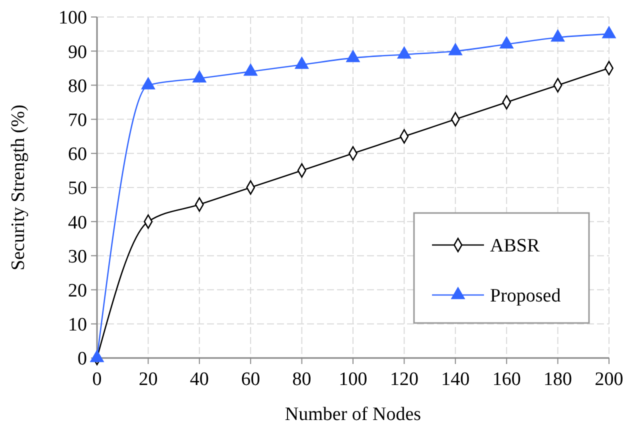  What do you see at coordinates (77, 291) in the screenshot?
I see `y-tick-label: 20` at bounding box center [77, 291].